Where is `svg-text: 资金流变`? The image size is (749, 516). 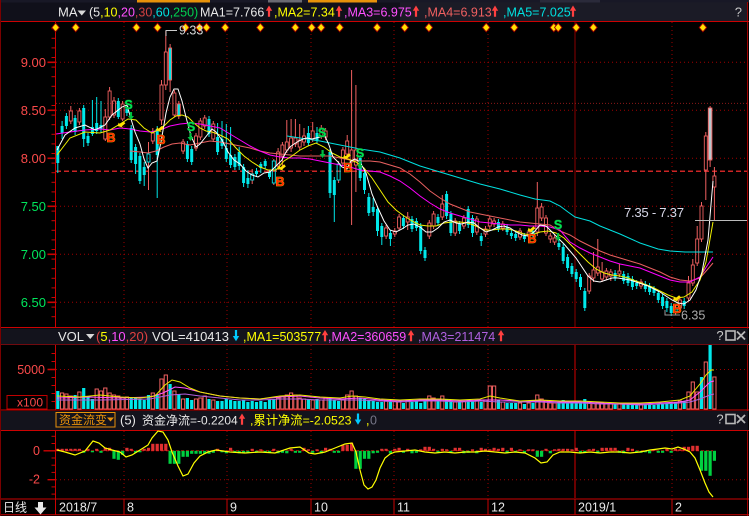
svg-text: 资金流变 is located at coordinates (83, 419).